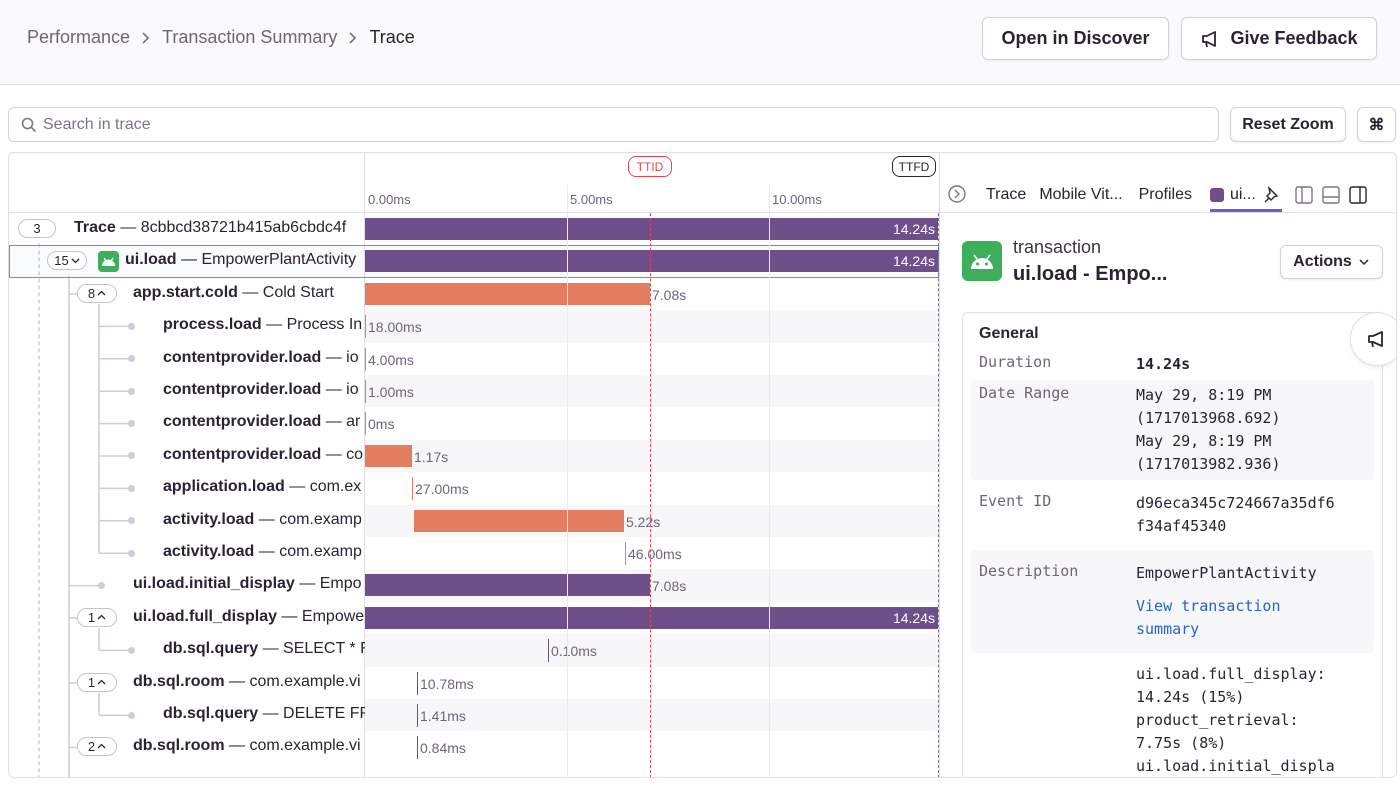  What do you see at coordinates (474, 326) in the screenshot?
I see `trace-row: process.load — Process In 18.00ms` at bounding box center [474, 326].